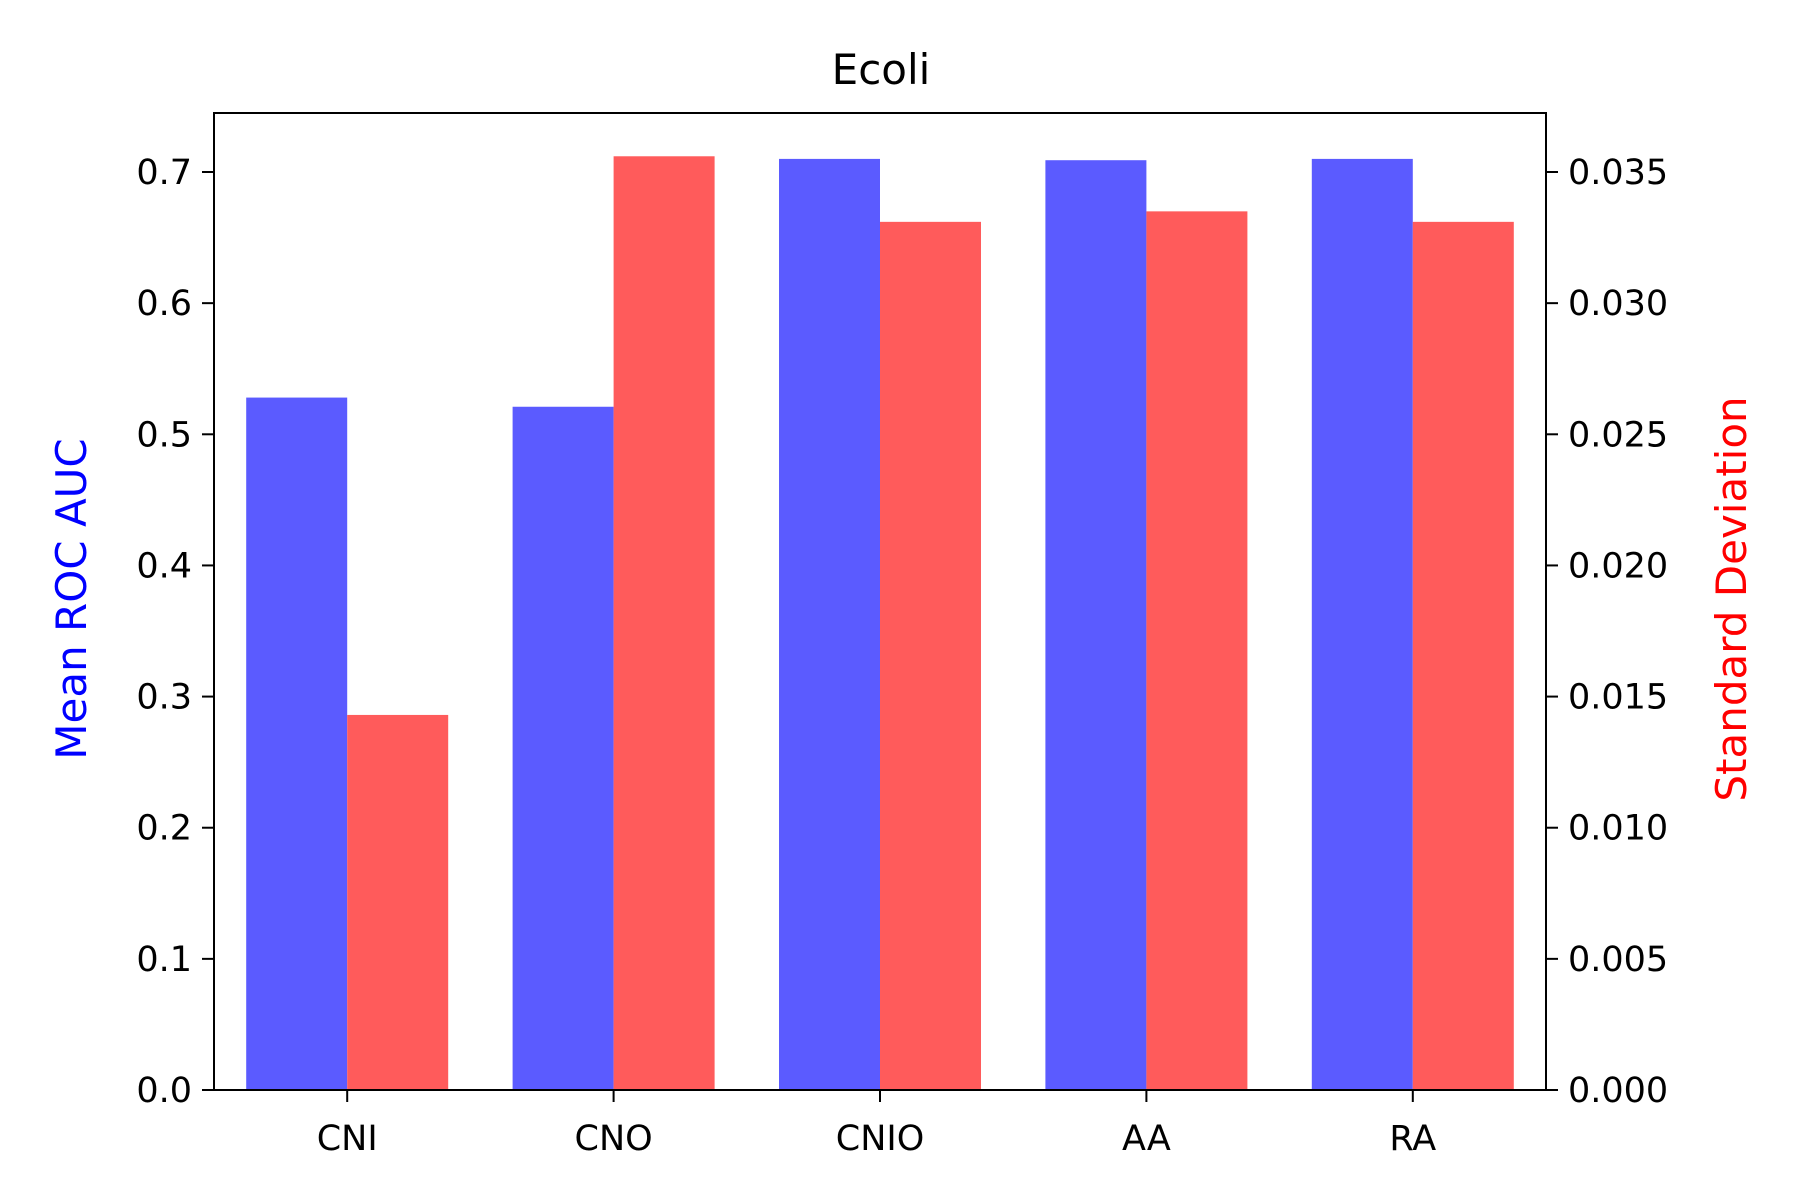  I want to click on x-tick-label: AA, so click(1146, 1139).